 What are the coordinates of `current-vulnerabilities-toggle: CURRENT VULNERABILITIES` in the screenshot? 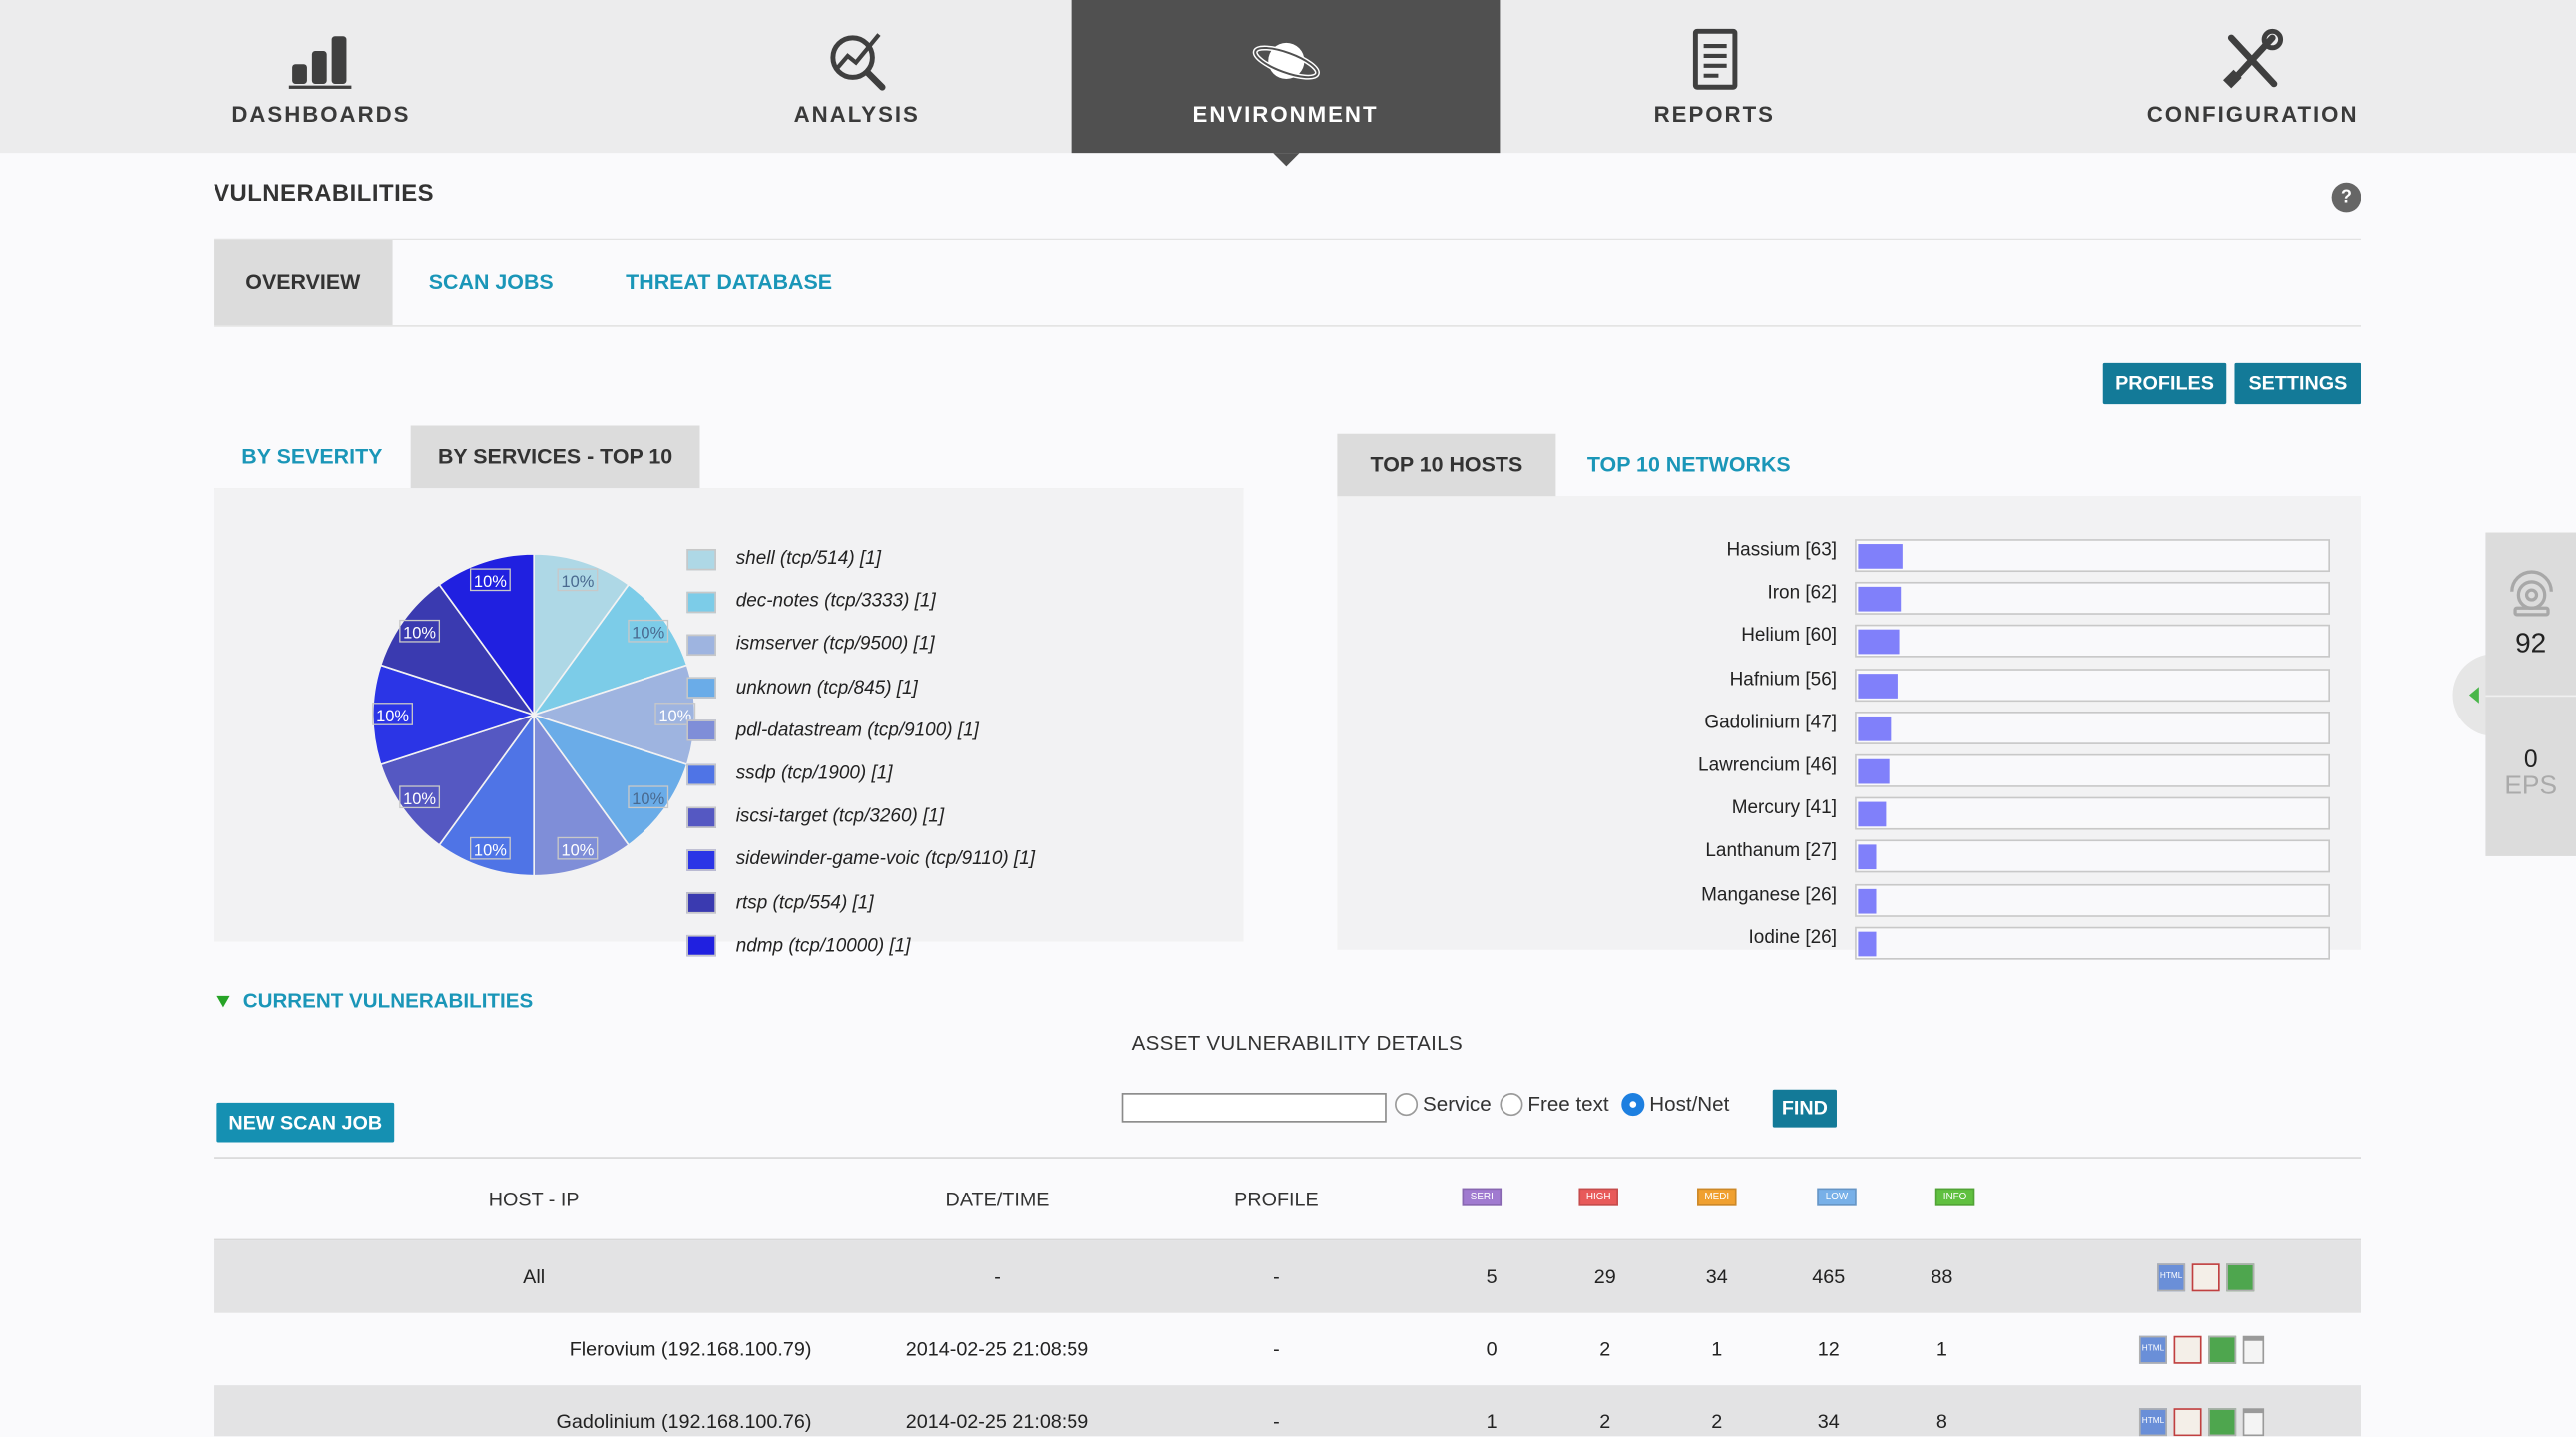 It's located at (374, 1000).